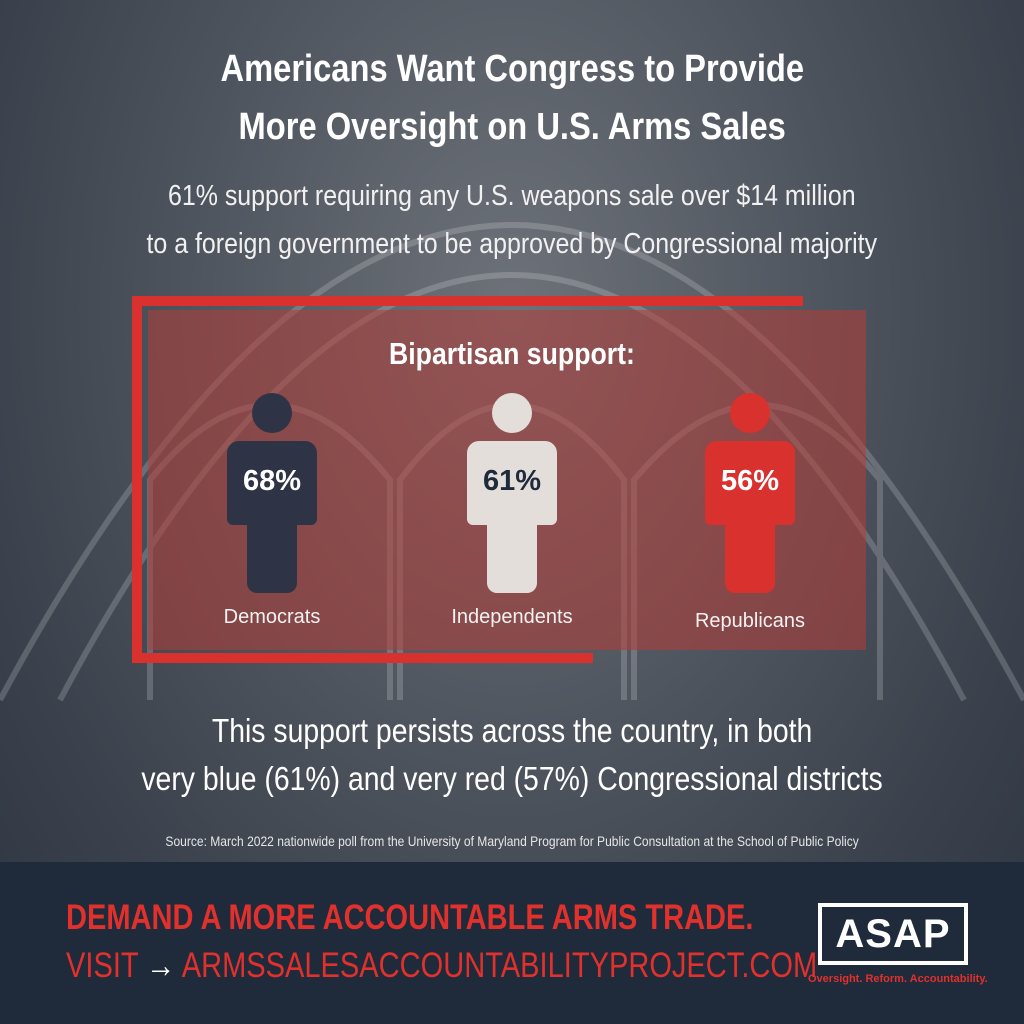 The width and height of the screenshot is (1024, 1024). I want to click on republicans-value: 56%, so click(750, 481).